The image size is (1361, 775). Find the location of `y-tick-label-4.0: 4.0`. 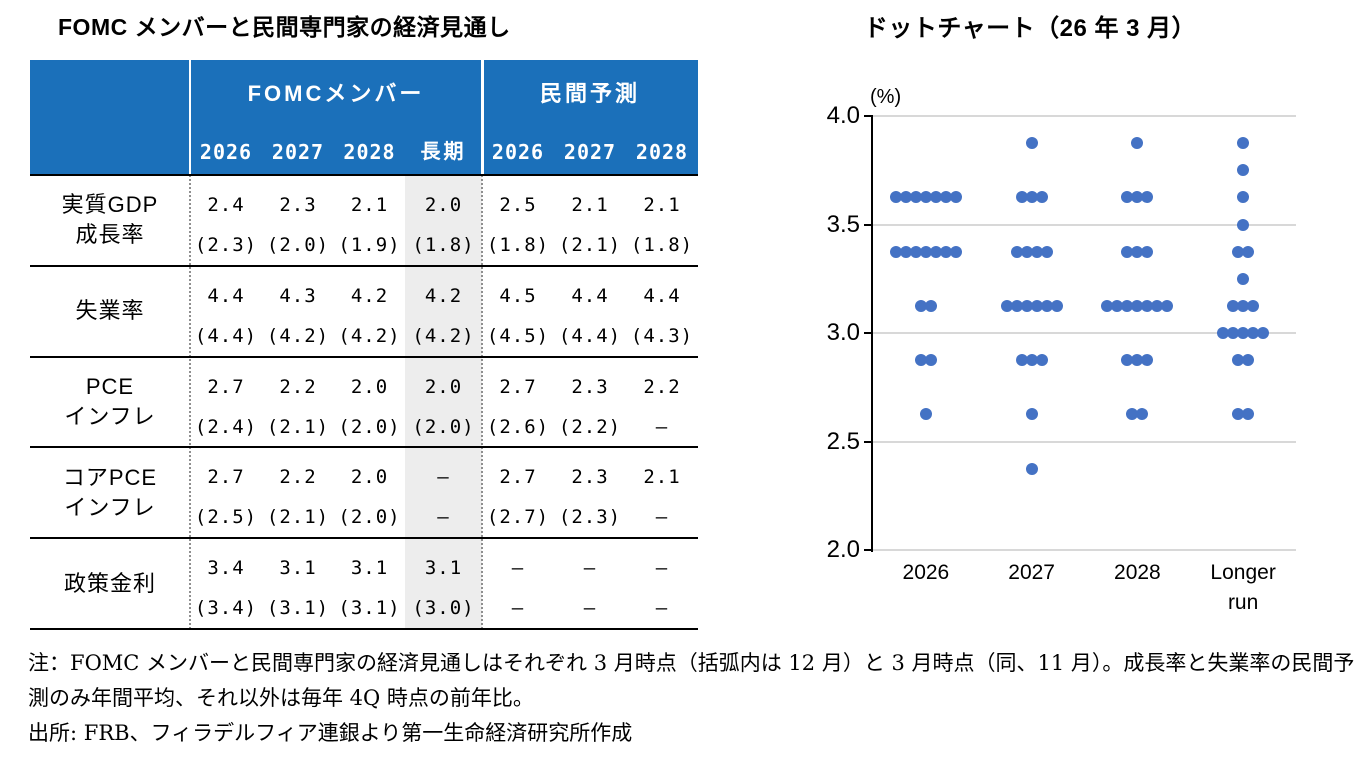

y-tick-label-4.0: 4.0 is located at coordinates (843, 115).